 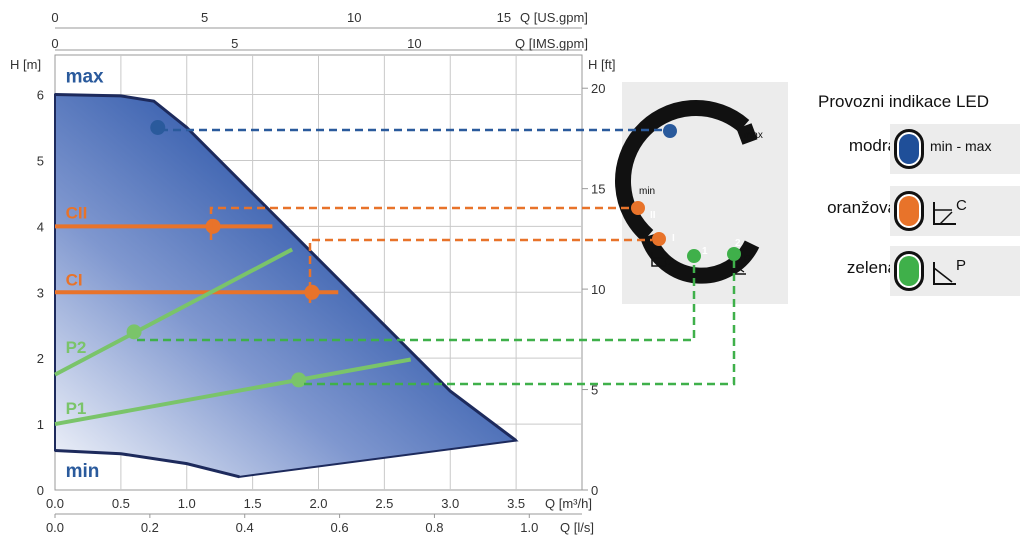 I want to click on y-tick-label: 5, so click(x=40, y=160).